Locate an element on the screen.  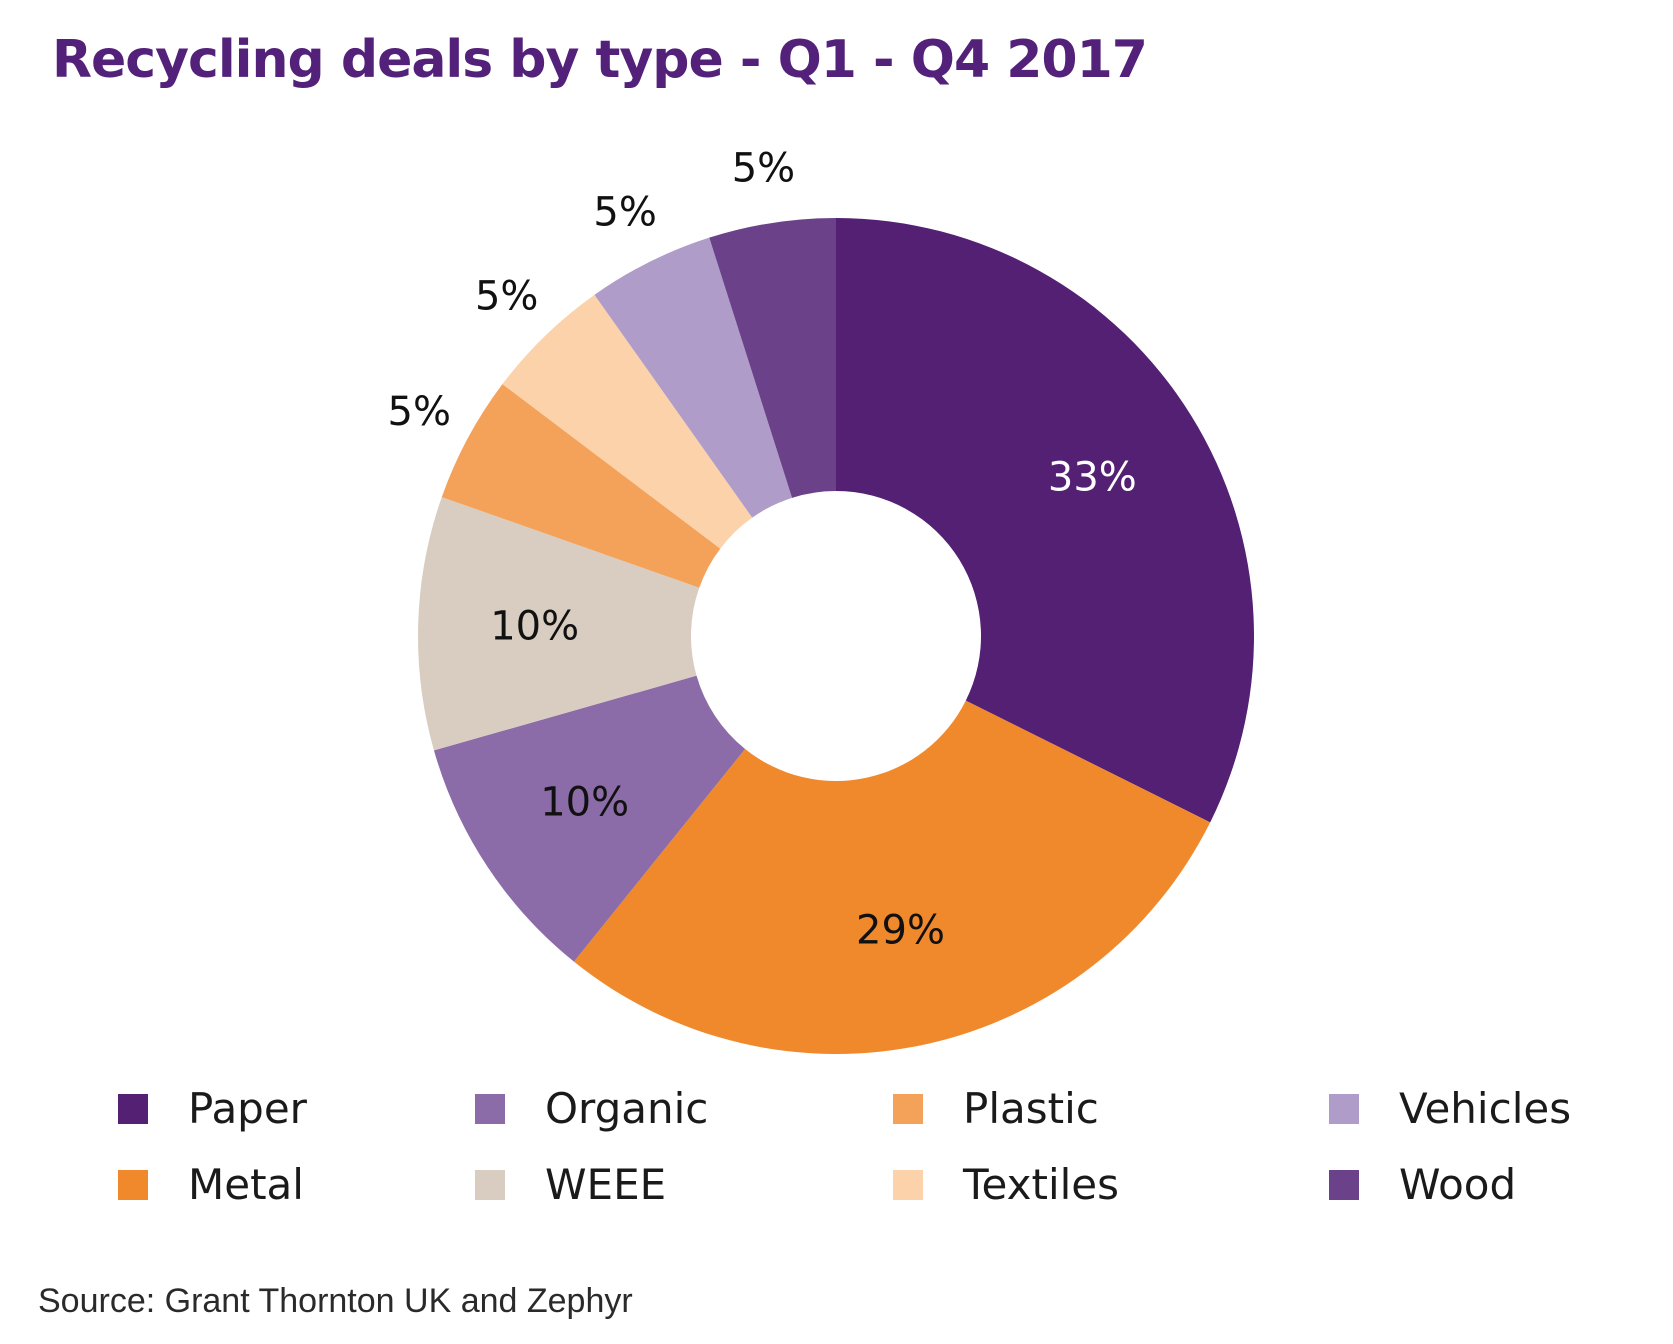
slice-metal is located at coordinates (892, 877).